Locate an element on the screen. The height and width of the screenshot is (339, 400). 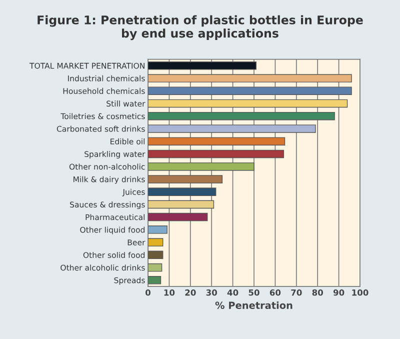
x-tick-label: 60 is located at coordinates (275, 292).